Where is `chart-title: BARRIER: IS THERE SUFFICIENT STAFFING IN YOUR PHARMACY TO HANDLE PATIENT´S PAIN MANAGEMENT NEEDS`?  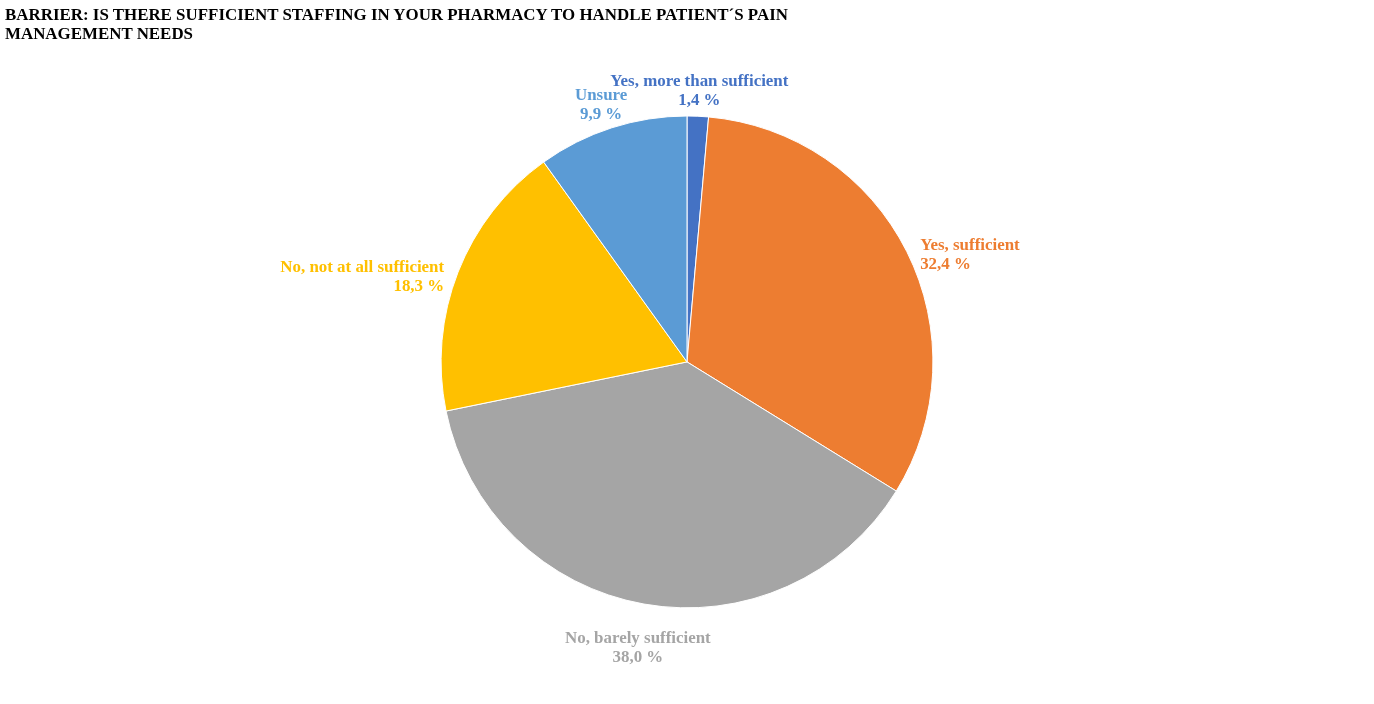 chart-title: BARRIER: IS THERE SUFFICIENT STAFFING IN YOUR PHARMACY TO HANDLE PATIENT´S PAIN MANAGEMENT NEEDS is located at coordinates (396, 24).